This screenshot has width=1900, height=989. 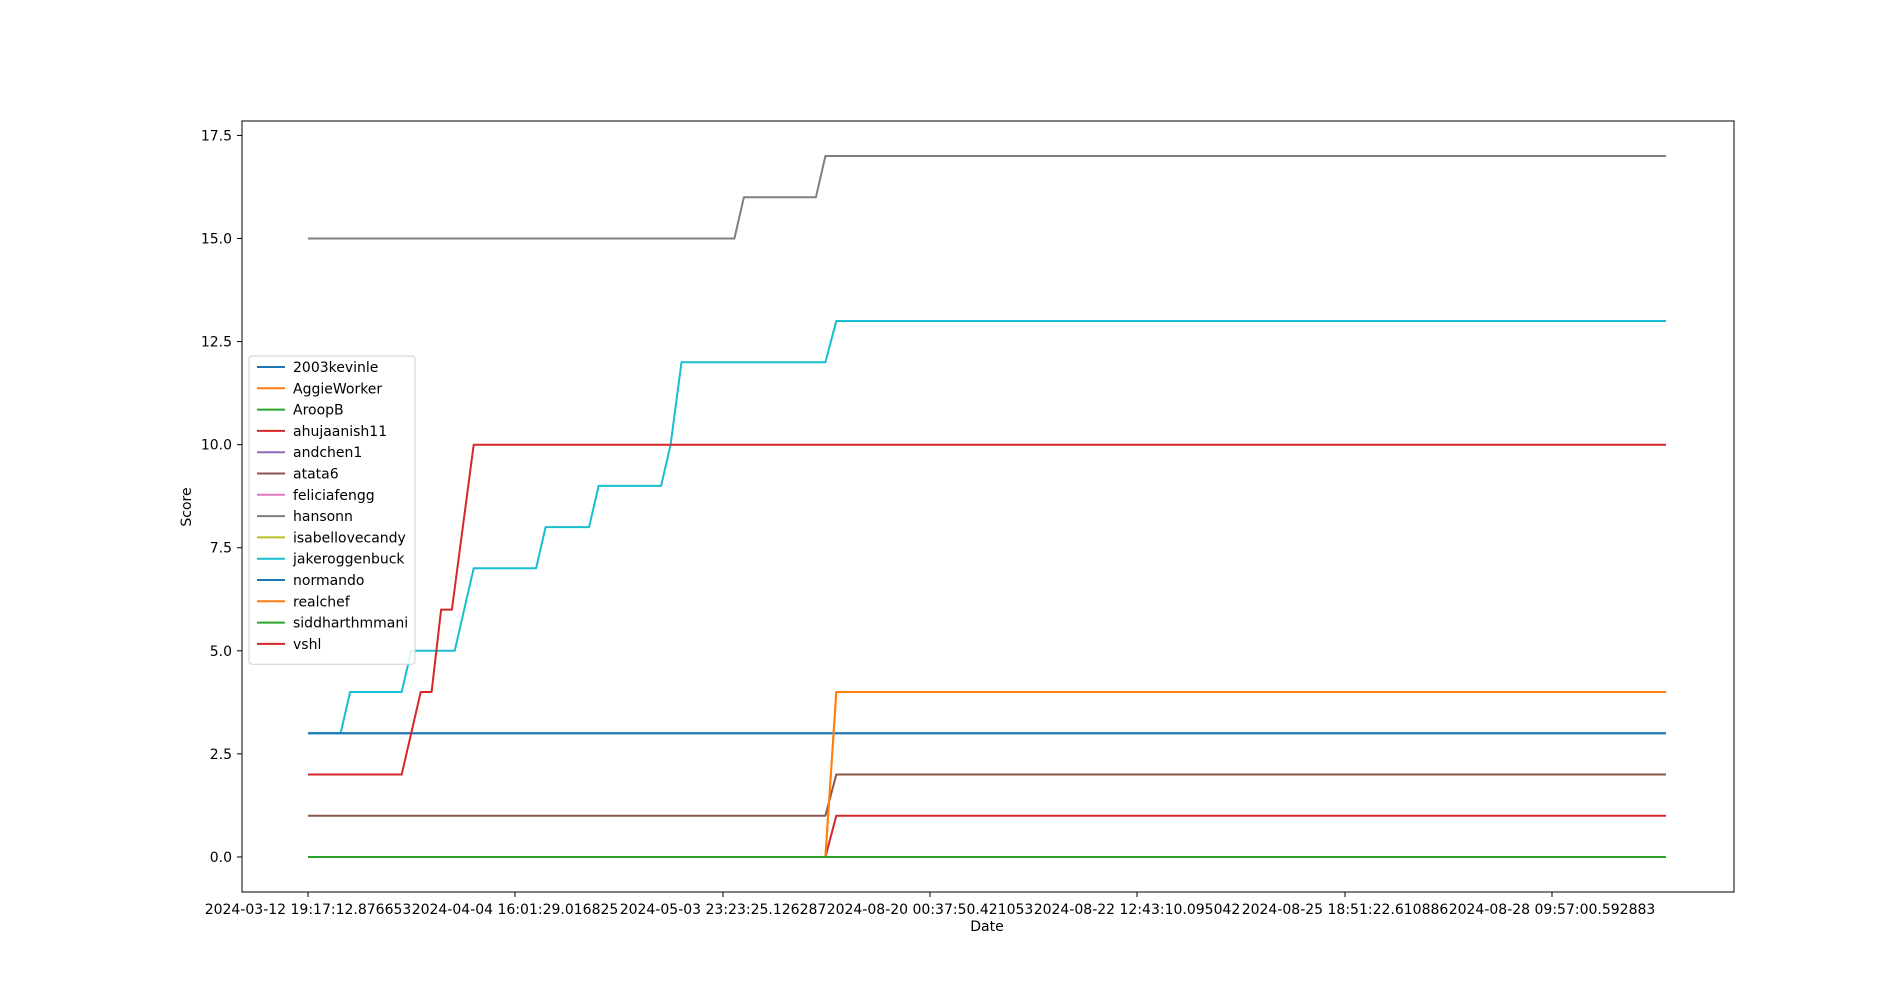 I want to click on x-axis-label: Date, so click(x=986, y=927).